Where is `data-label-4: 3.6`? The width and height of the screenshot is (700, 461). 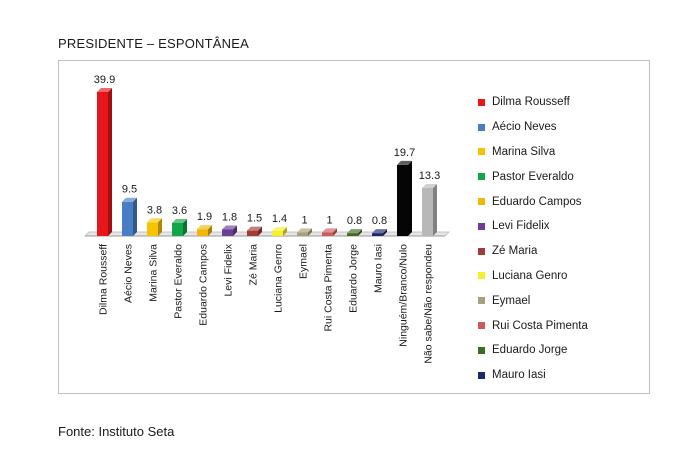
data-label-4: 3.6 is located at coordinates (179, 211).